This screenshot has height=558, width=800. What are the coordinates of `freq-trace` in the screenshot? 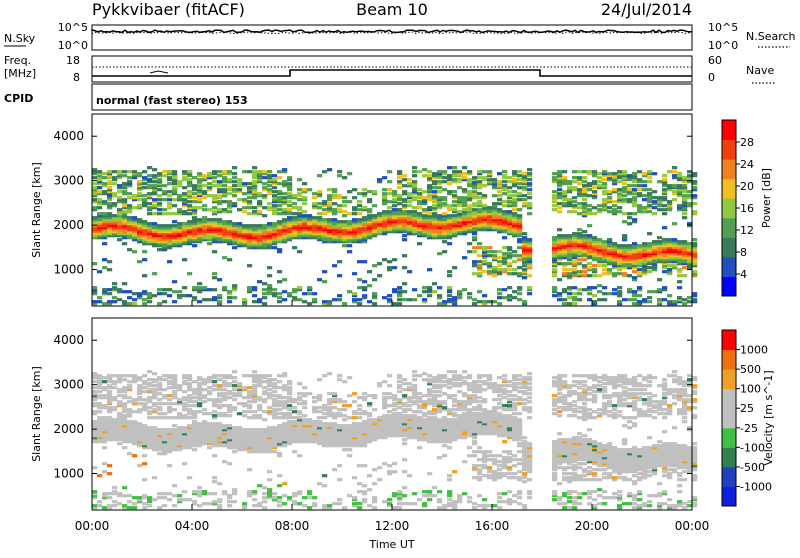 It's located at (392, 73).